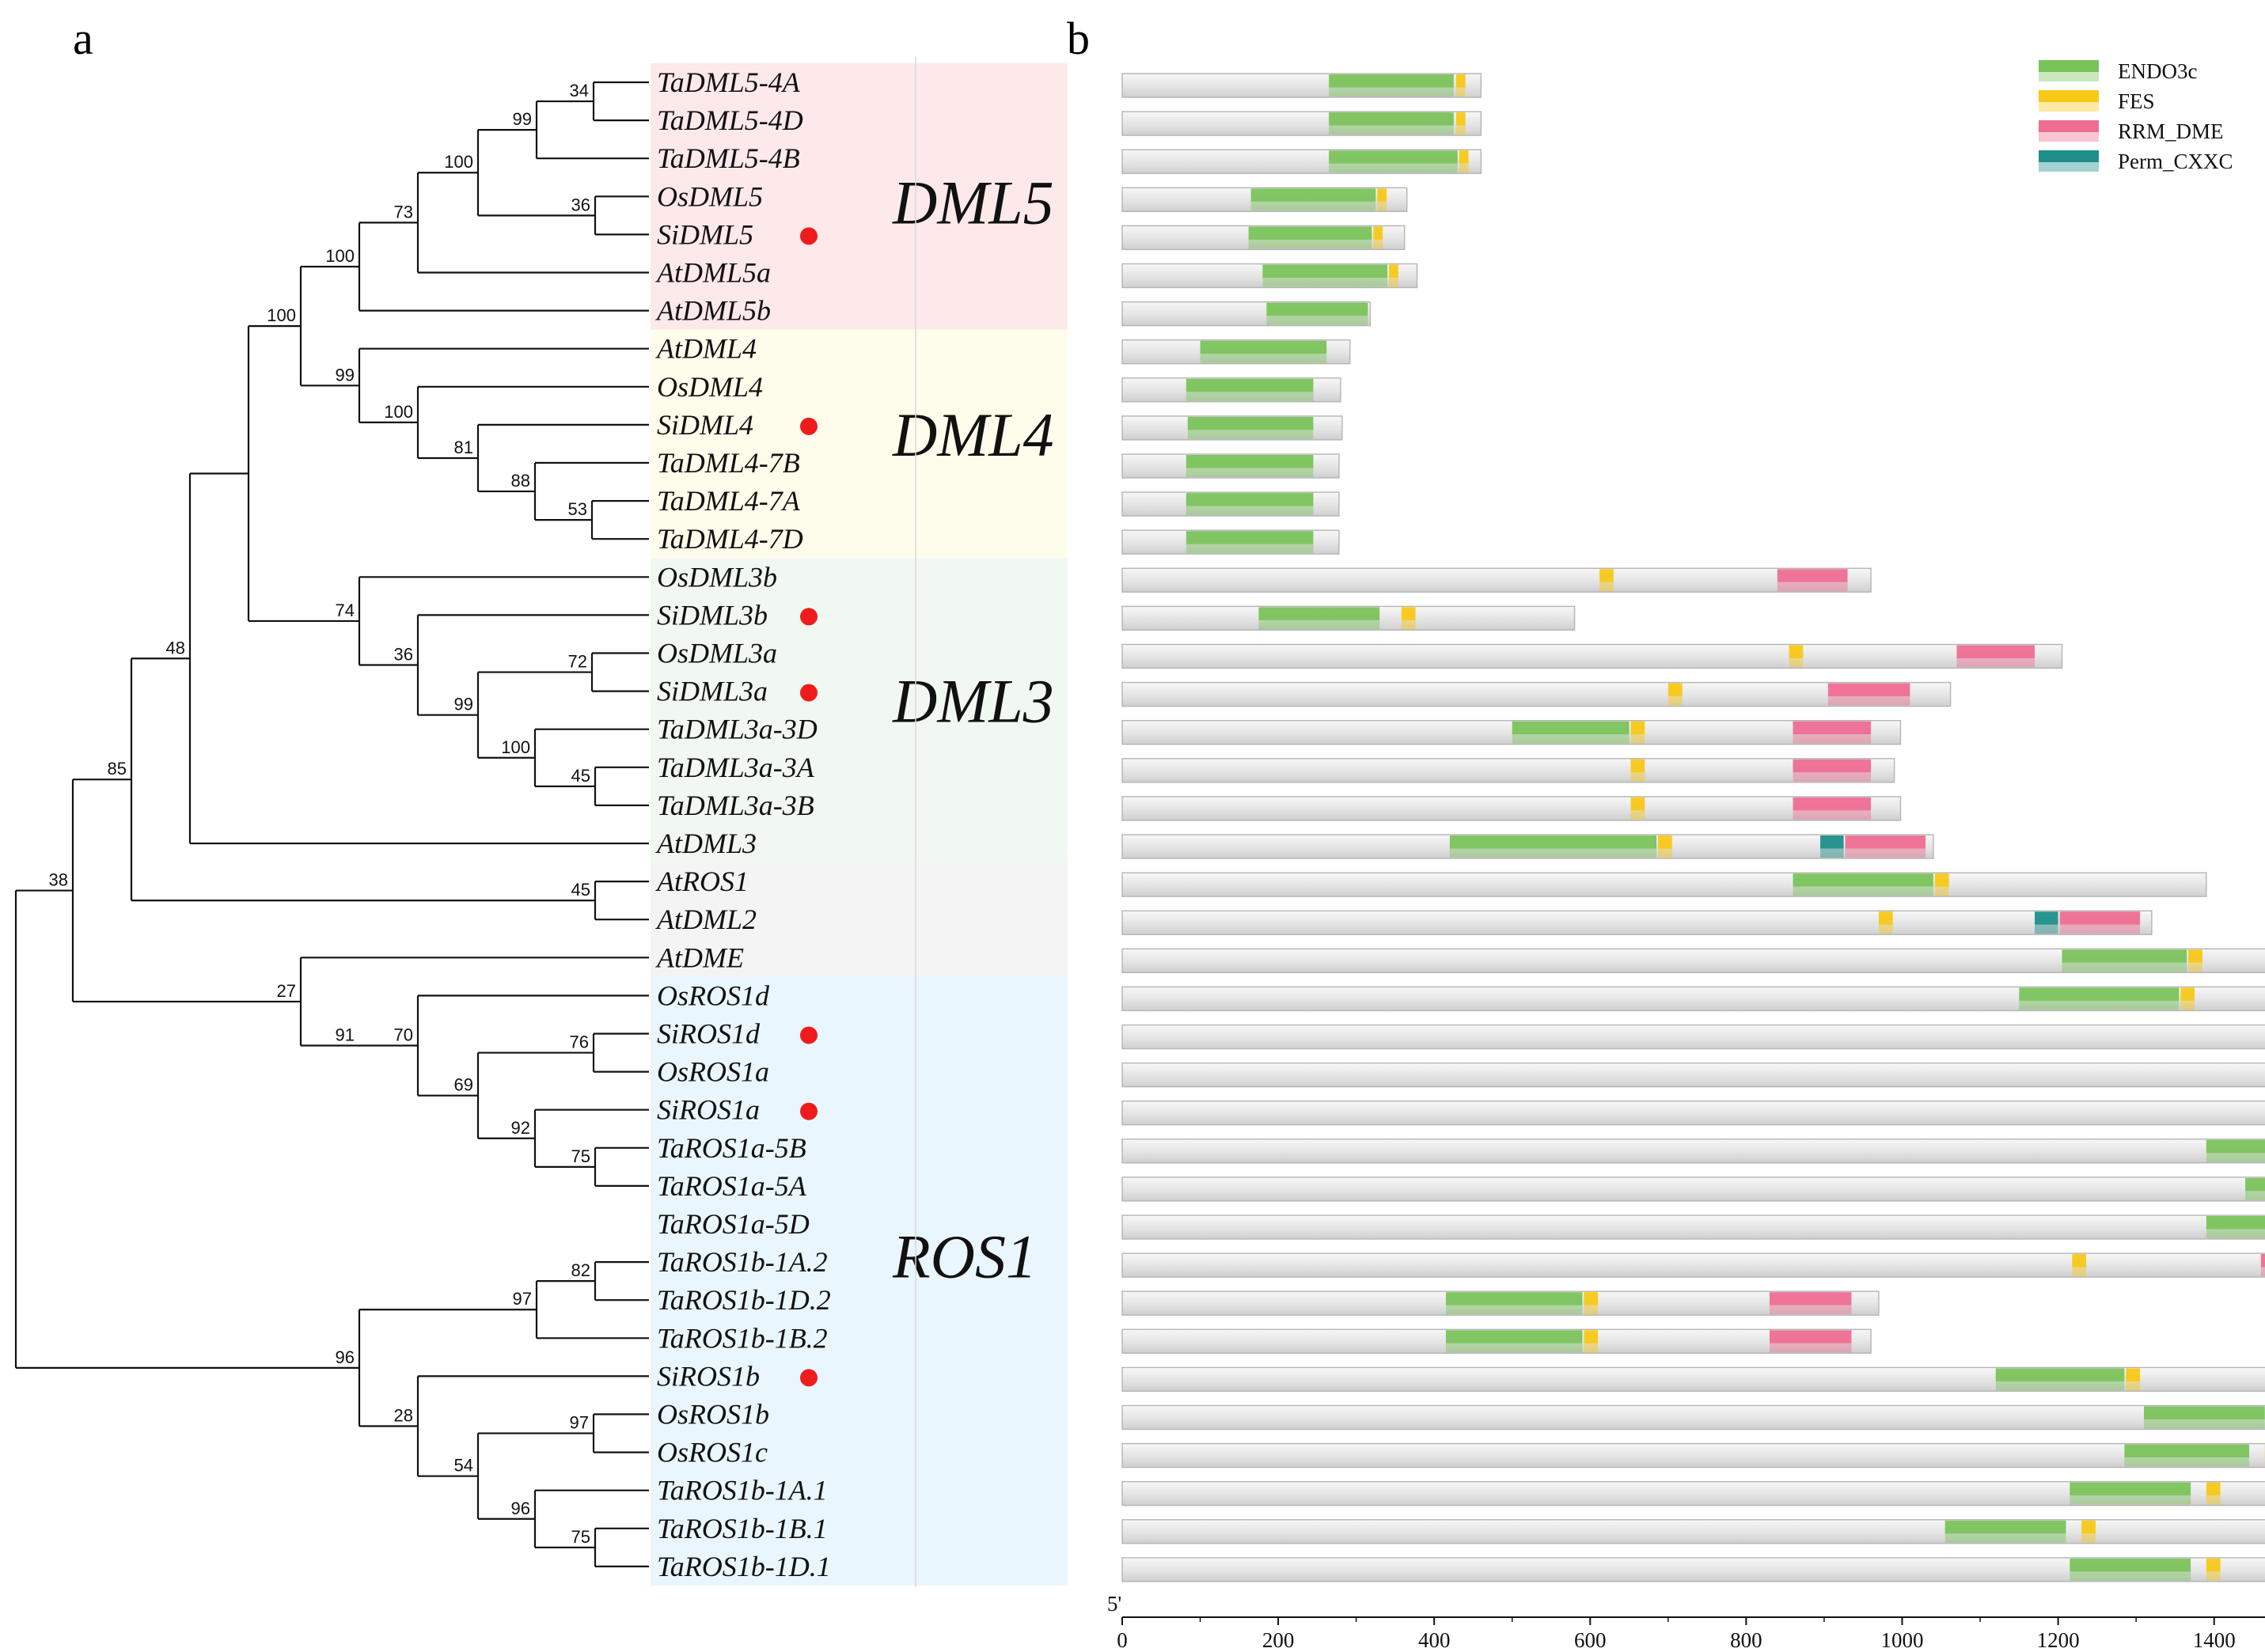 The height and width of the screenshot is (1652, 2265). What do you see at coordinates (708, 1110) in the screenshot?
I see `gene-label-siros1a: SiROS1a` at bounding box center [708, 1110].